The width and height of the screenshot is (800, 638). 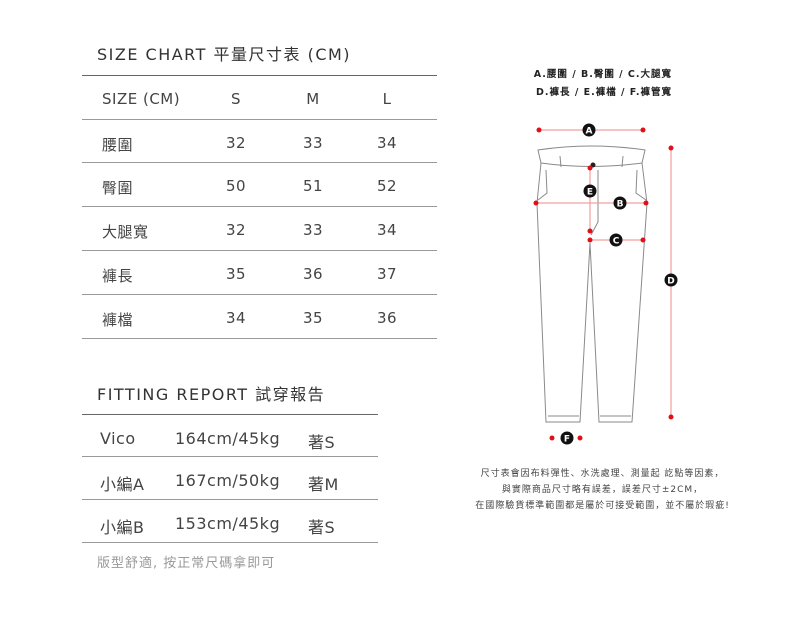 What do you see at coordinates (141, 99) in the screenshot?
I see `header-size: SIZE (CM)` at bounding box center [141, 99].